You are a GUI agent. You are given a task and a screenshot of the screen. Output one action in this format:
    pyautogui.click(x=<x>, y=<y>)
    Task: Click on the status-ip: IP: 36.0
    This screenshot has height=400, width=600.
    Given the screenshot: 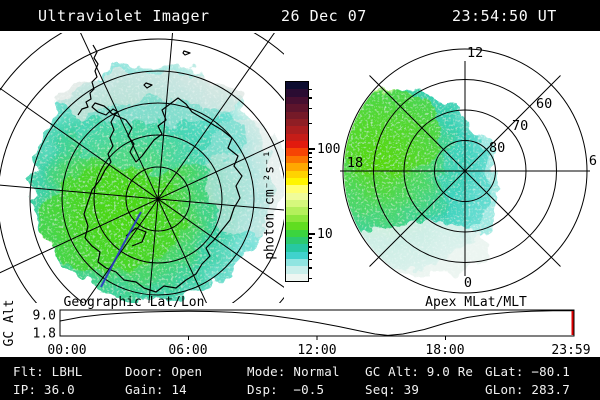 What is the action you would take?
    pyautogui.click(x=44, y=389)
    